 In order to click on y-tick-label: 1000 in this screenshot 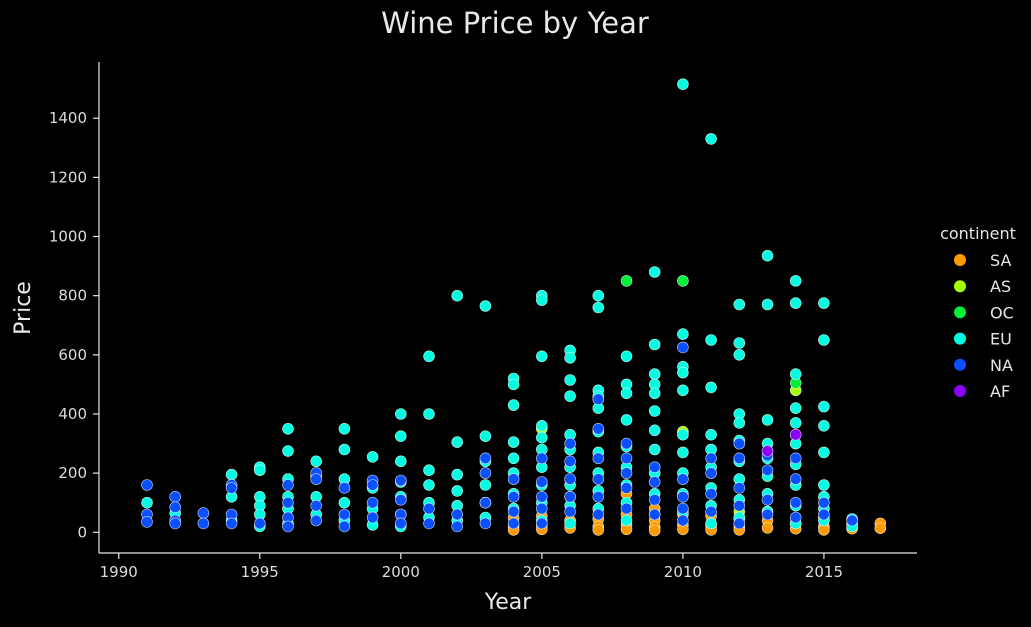, I will do `click(68, 237)`.